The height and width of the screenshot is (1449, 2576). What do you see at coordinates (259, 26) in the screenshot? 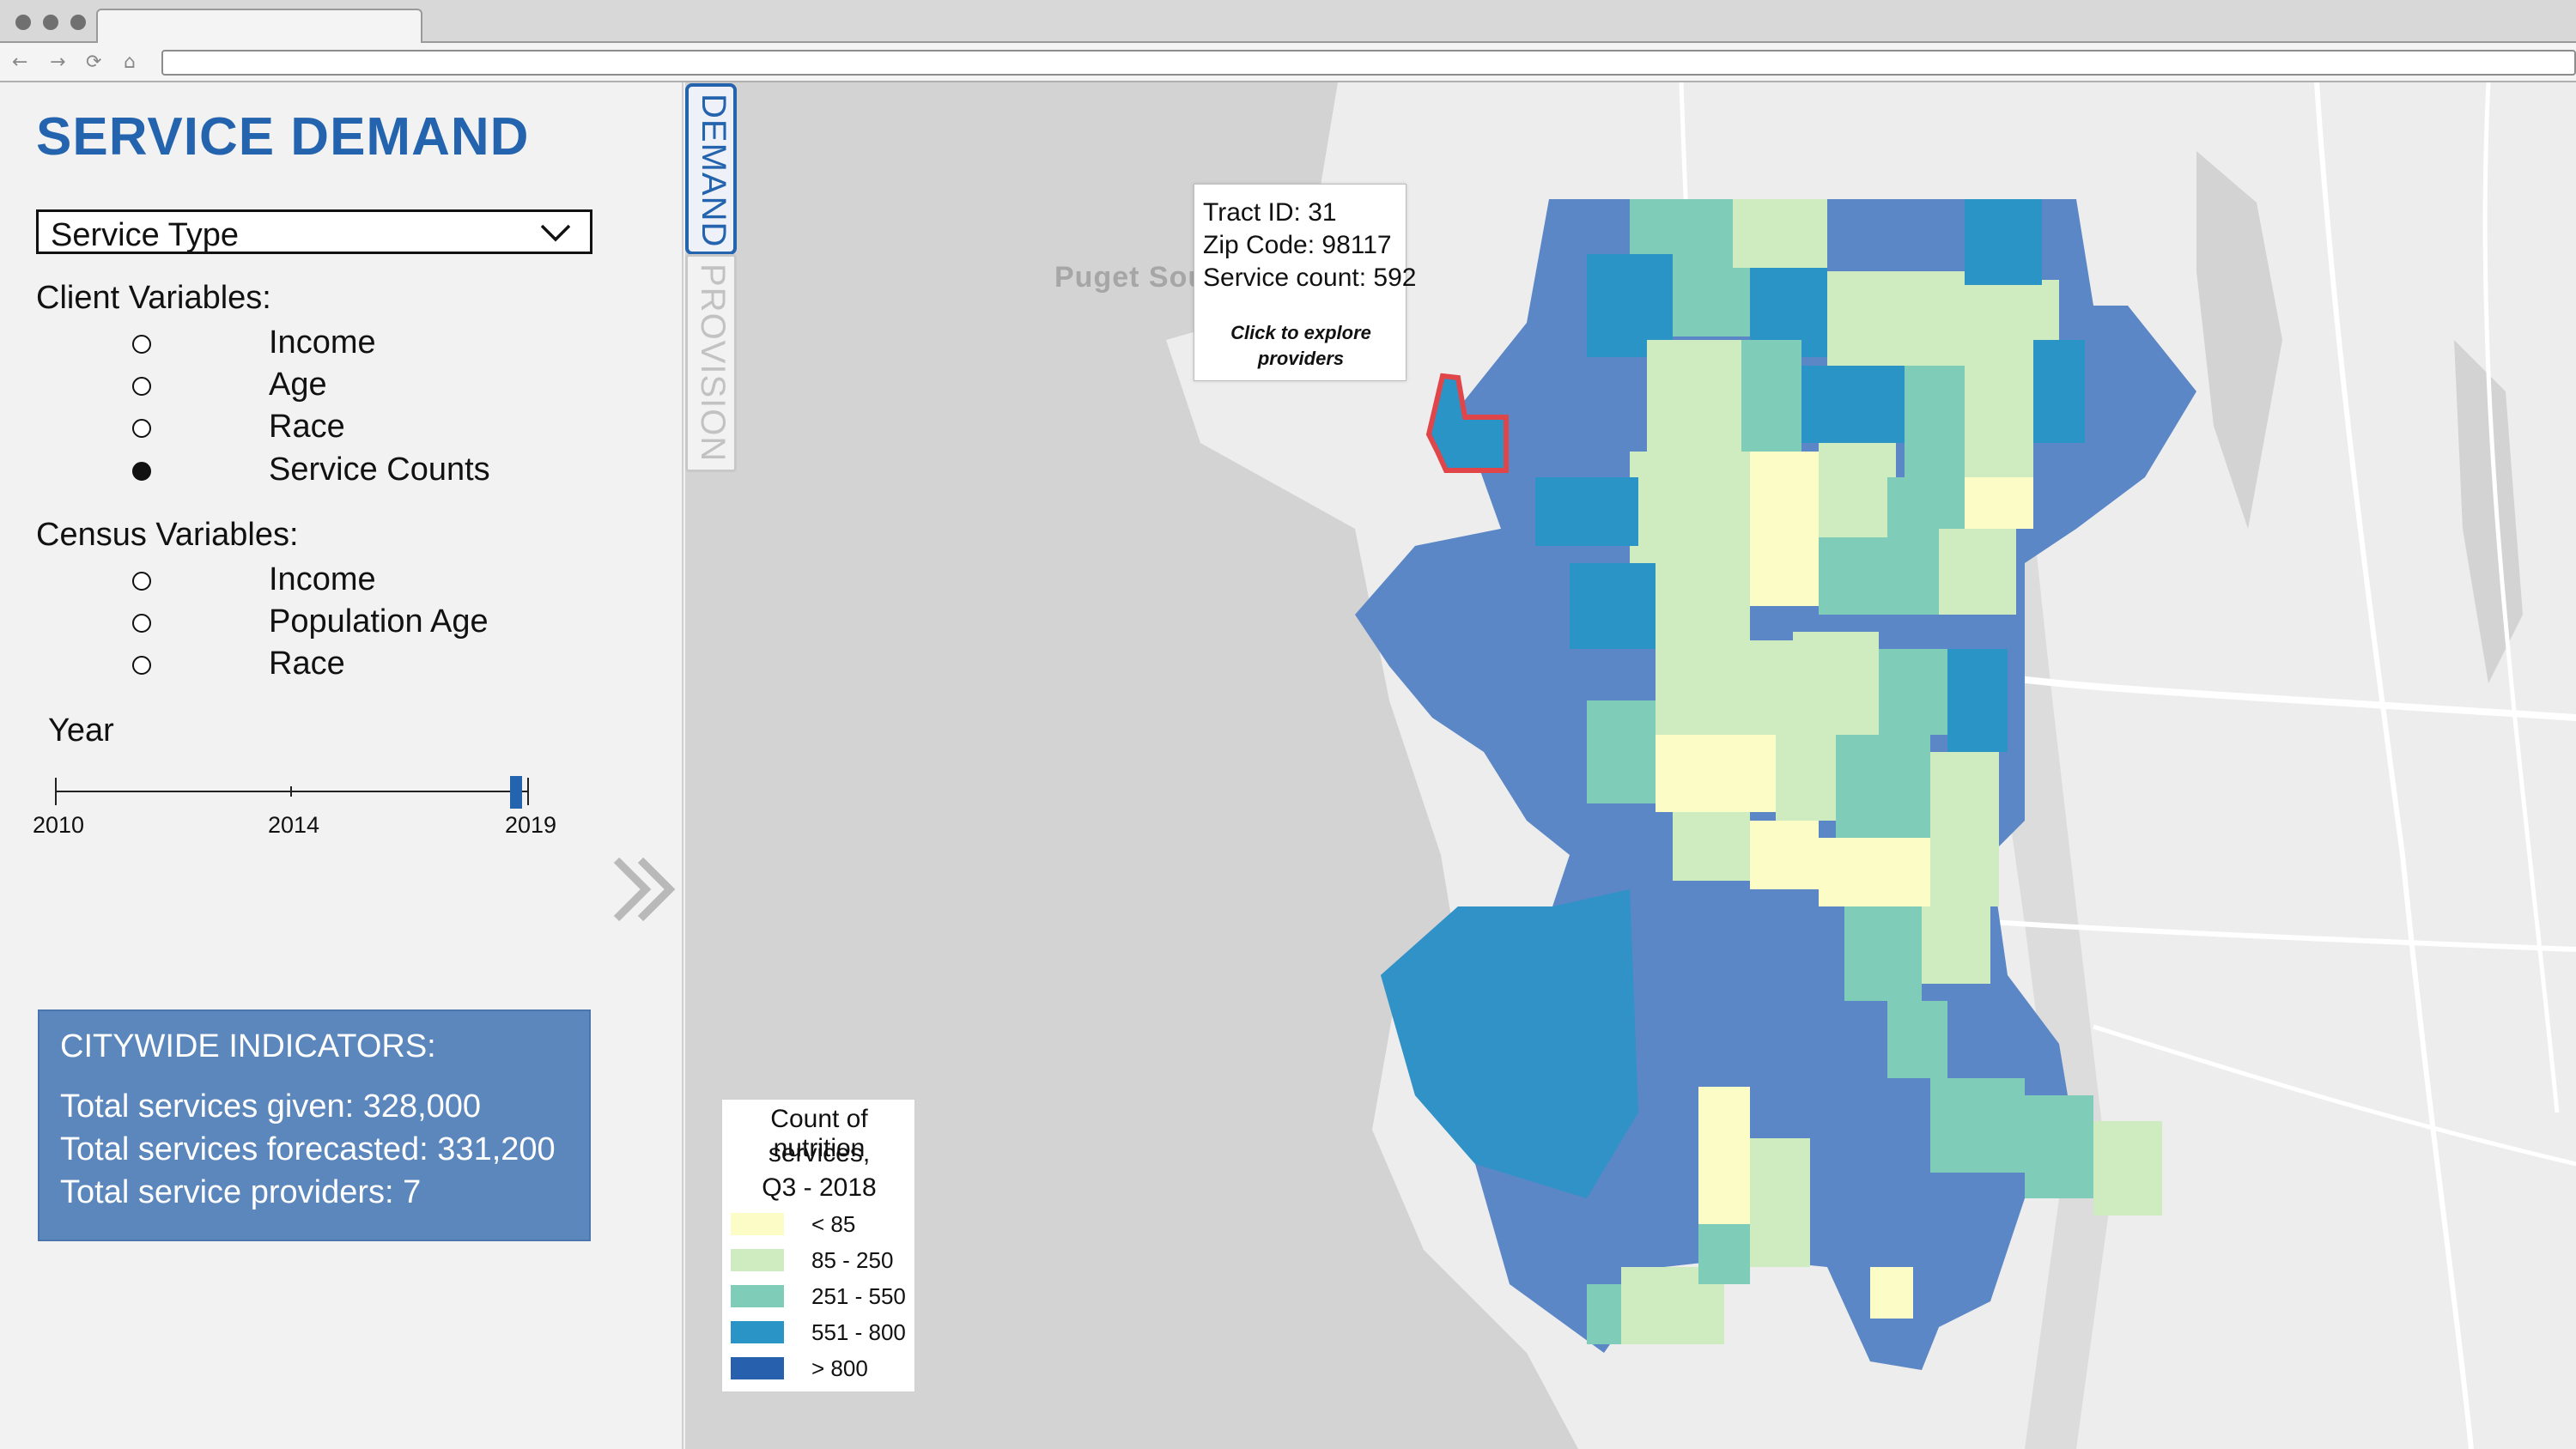
I see `browser-tab` at bounding box center [259, 26].